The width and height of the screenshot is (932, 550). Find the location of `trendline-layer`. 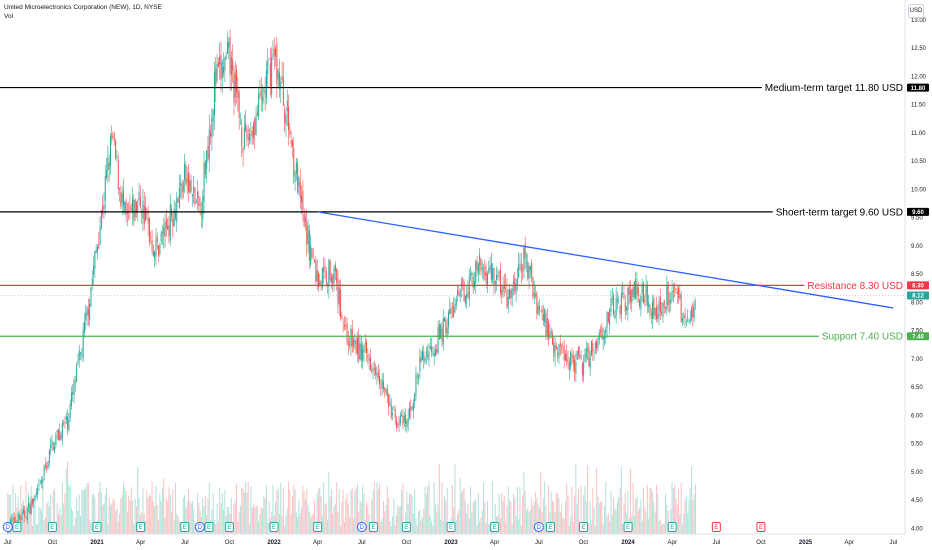

trendline-layer is located at coordinates (605, 260).